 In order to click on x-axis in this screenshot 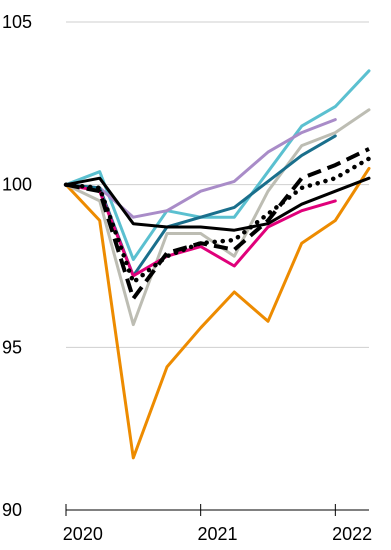, I will do `click(217, 510)`.